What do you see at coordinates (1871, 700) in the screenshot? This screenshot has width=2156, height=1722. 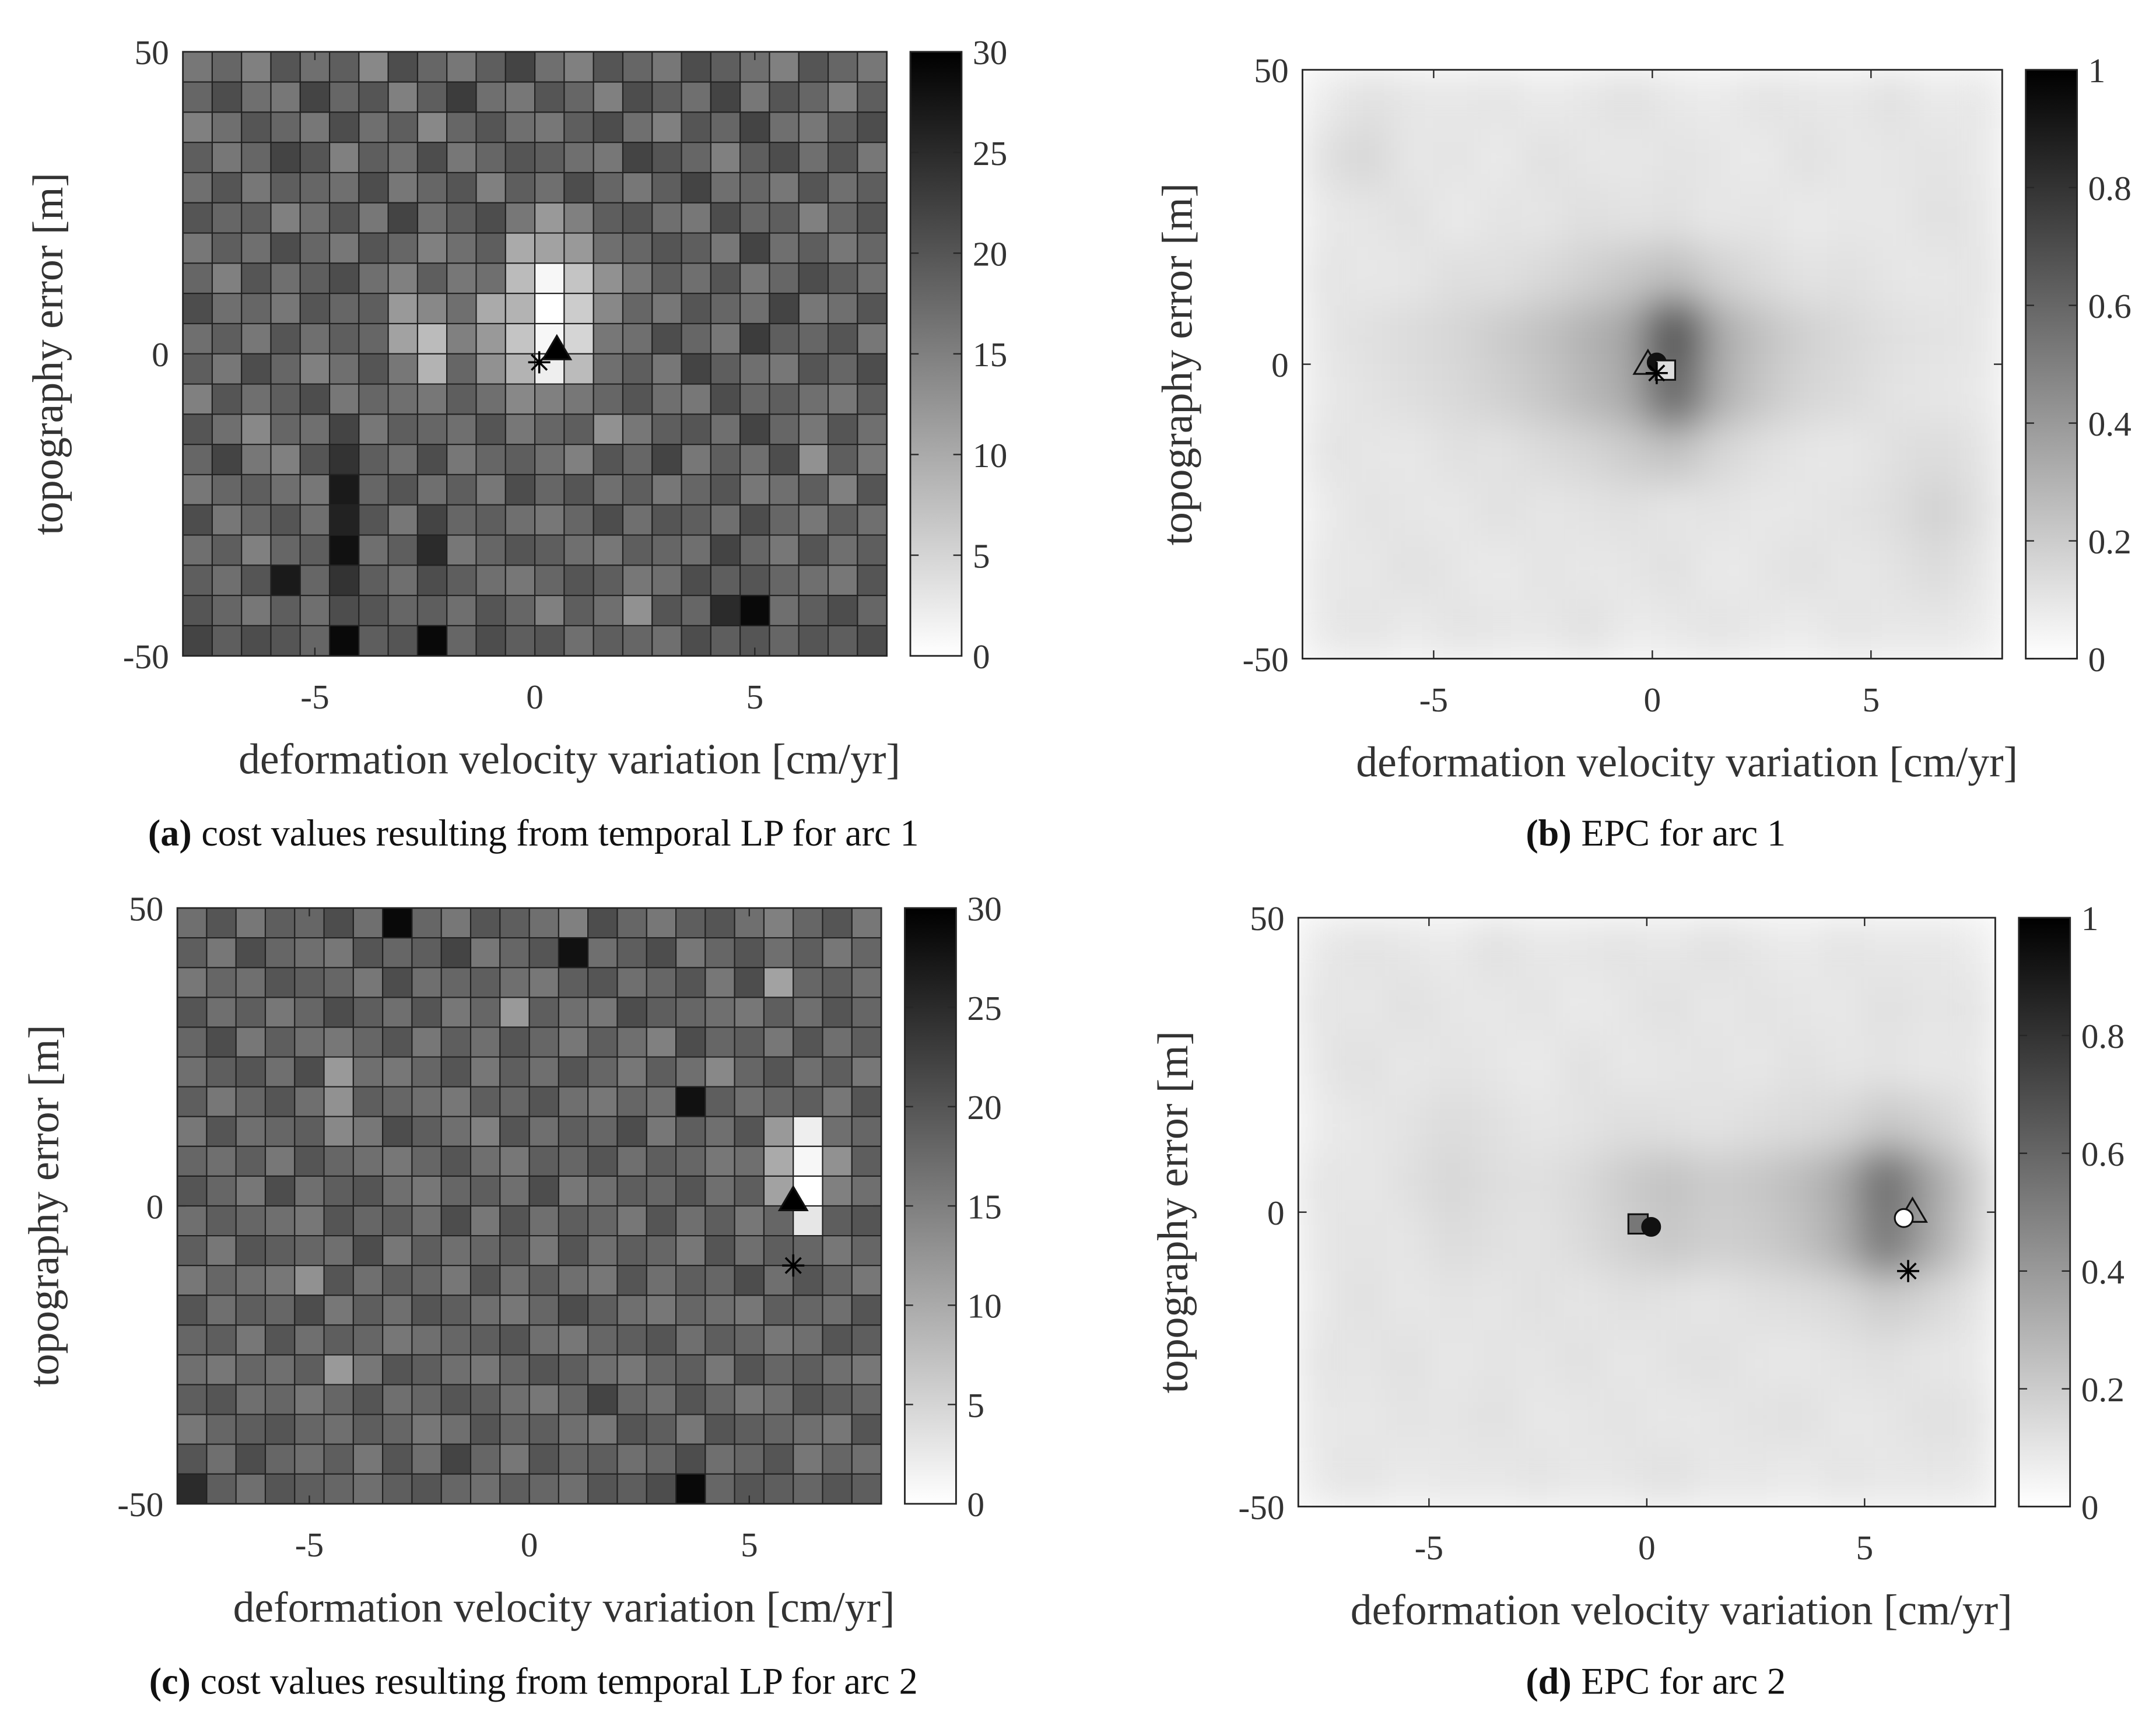 I see `x-tick-label: 5` at bounding box center [1871, 700].